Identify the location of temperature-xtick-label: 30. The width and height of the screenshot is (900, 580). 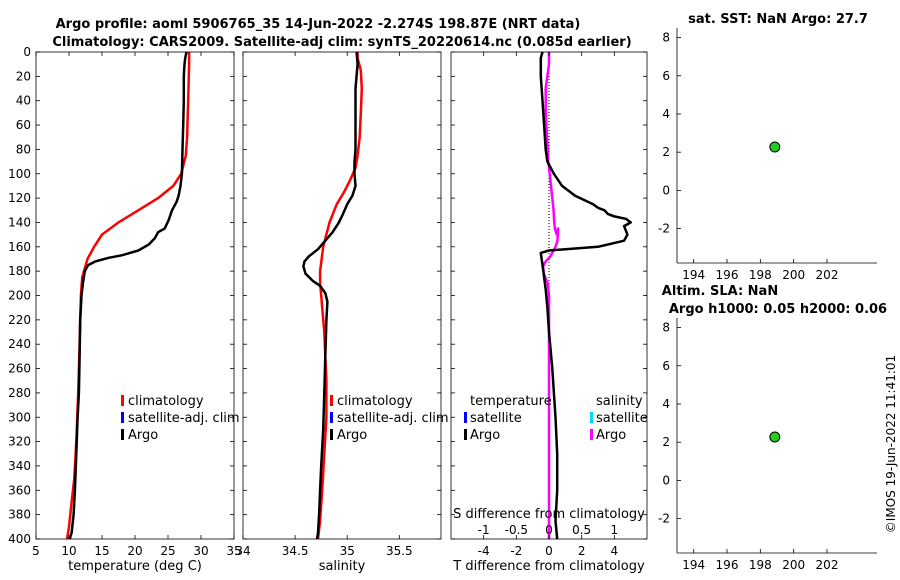
(200, 551).